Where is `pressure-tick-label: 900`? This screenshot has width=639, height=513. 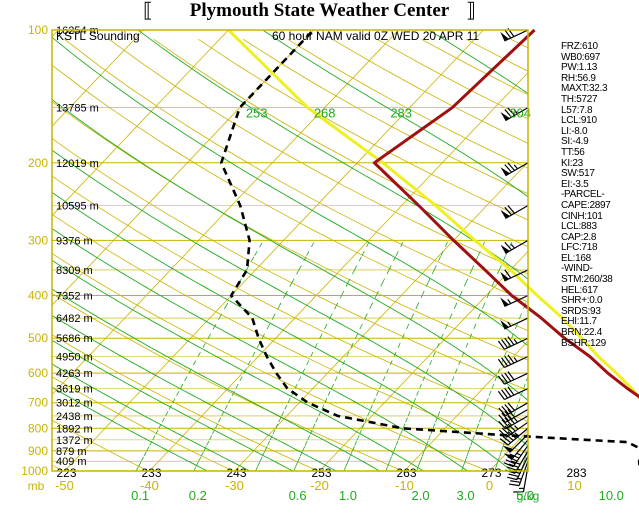 pressure-tick-label: 900 is located at coordinates (38, 451).